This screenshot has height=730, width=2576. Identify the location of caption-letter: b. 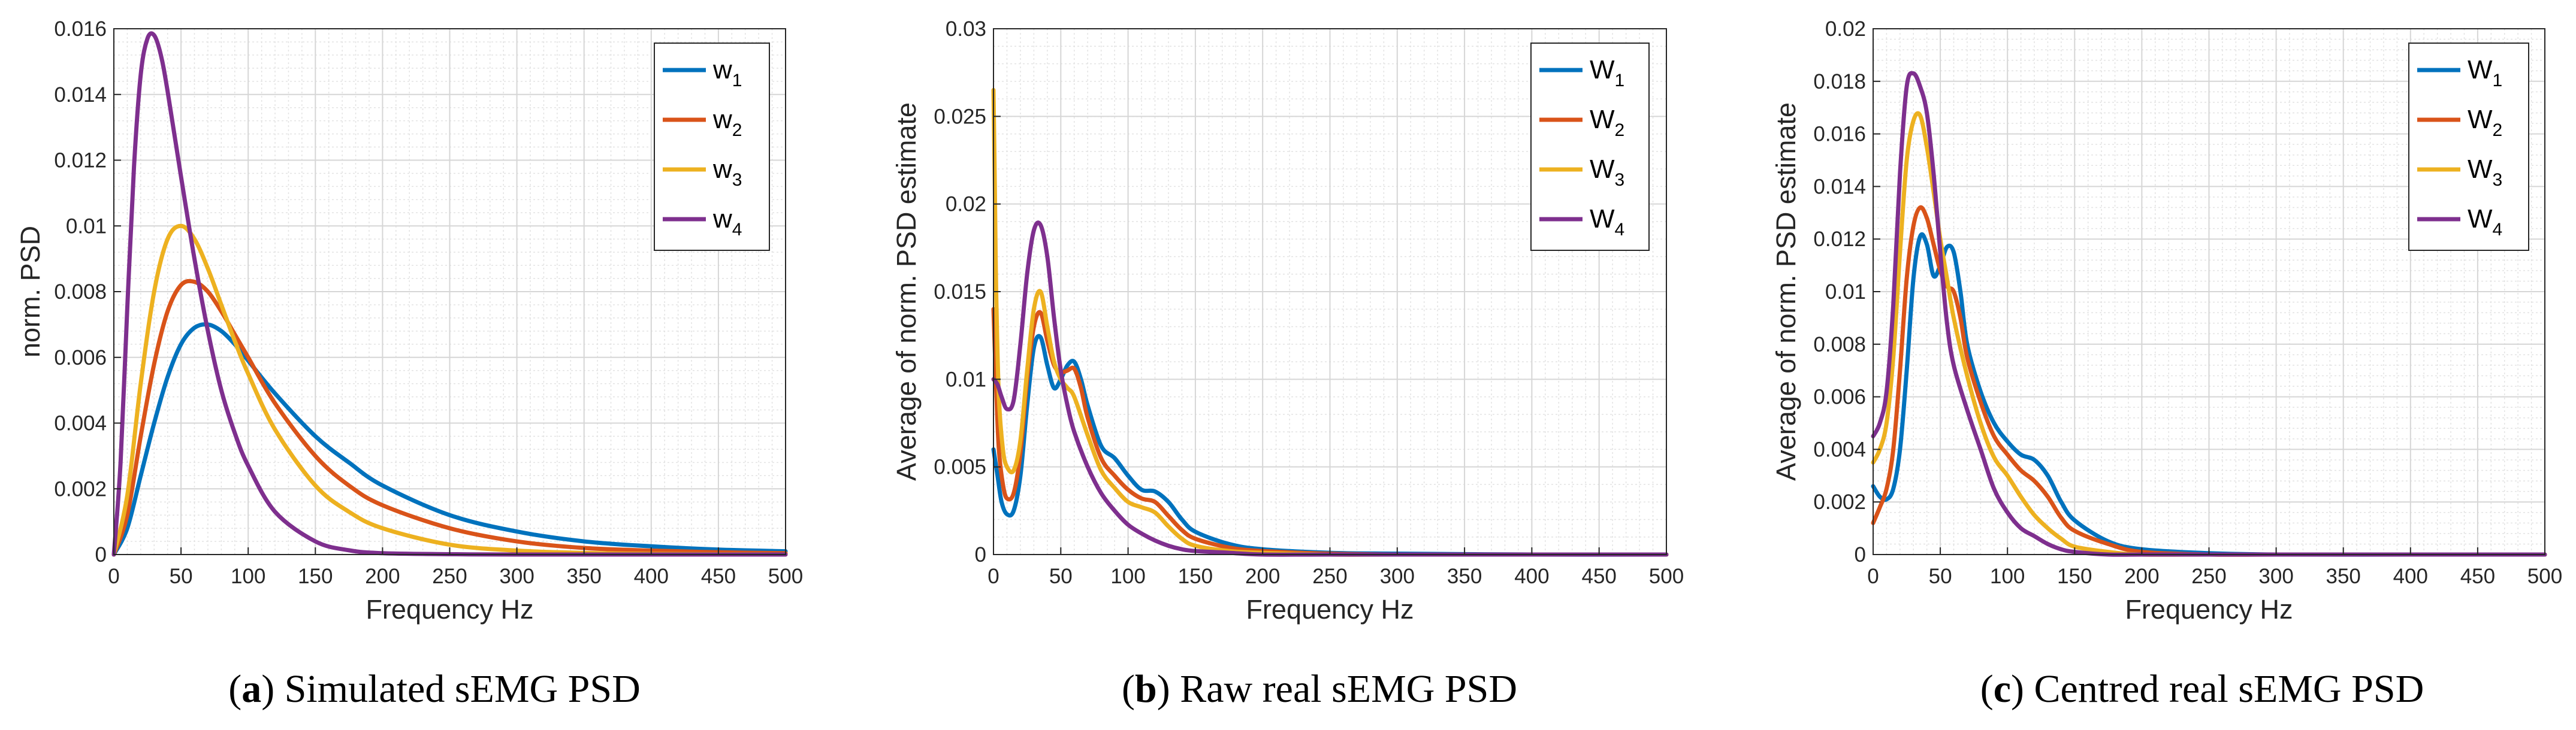
(1146, 689).